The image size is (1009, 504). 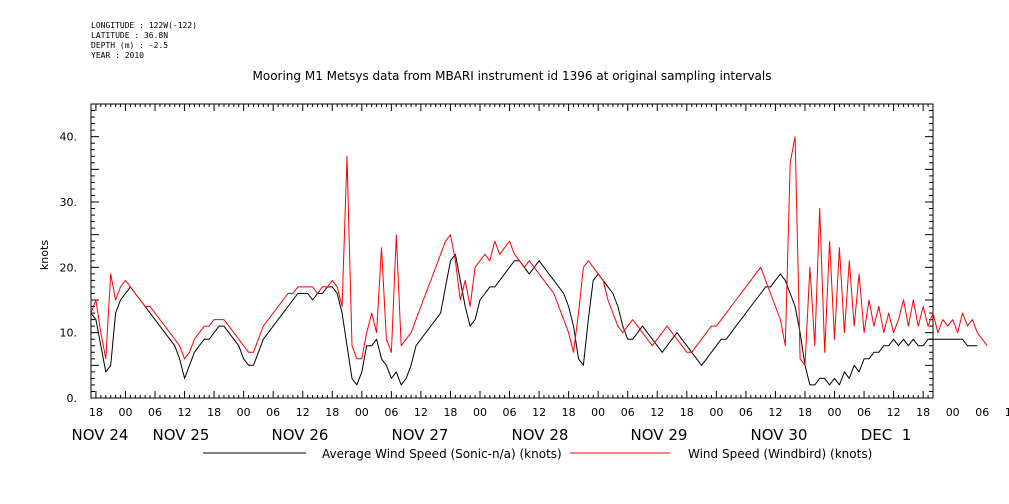 What do you see at coordinates (540, 435) in the screenshot?
I see `x-date-label: NOV 28` at bounding box center [540, 435].